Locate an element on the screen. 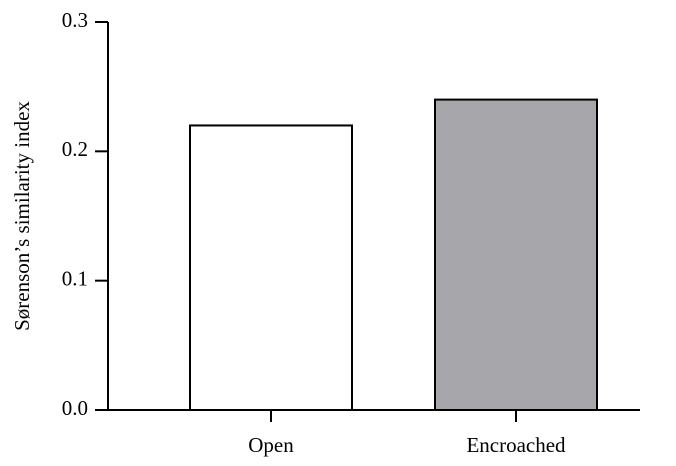 This screenshot has height=466, width=676. y-tick-label: 0.0 is located at coordinates (75, 408).